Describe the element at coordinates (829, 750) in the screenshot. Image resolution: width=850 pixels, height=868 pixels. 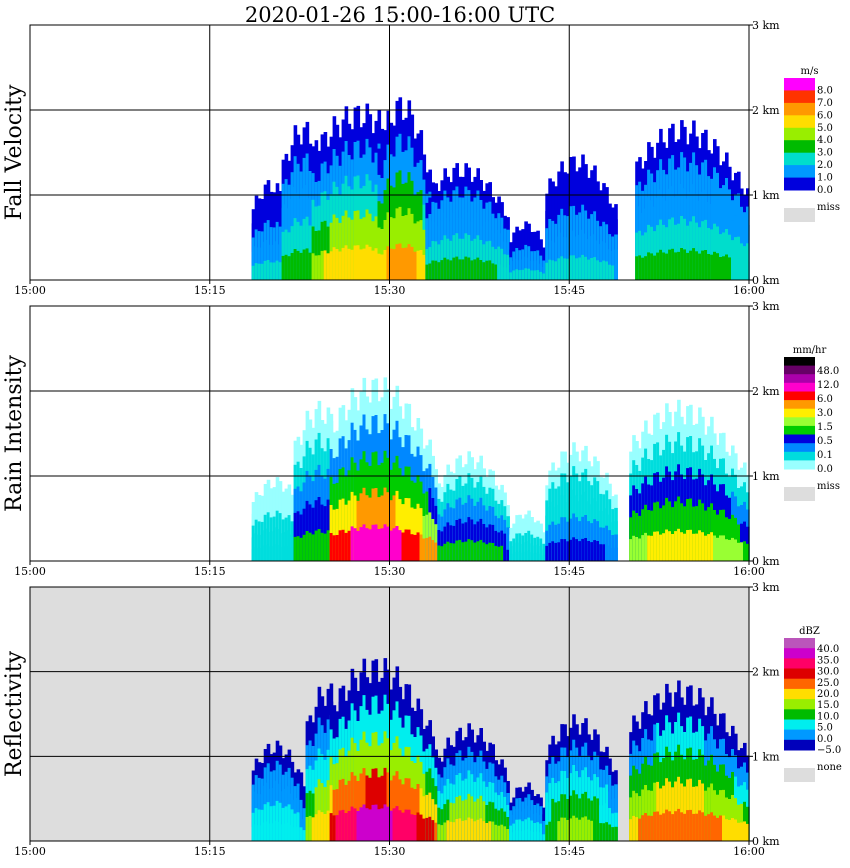
I see `legend-label: −5.0` at that location.